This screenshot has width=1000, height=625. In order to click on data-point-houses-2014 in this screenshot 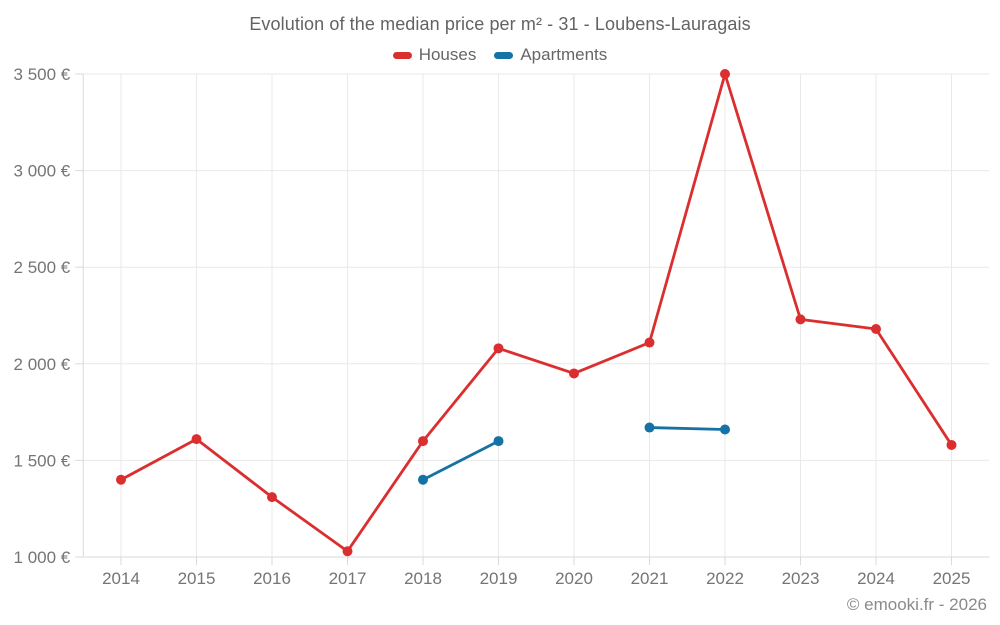, I will do `click(121, 479)`.